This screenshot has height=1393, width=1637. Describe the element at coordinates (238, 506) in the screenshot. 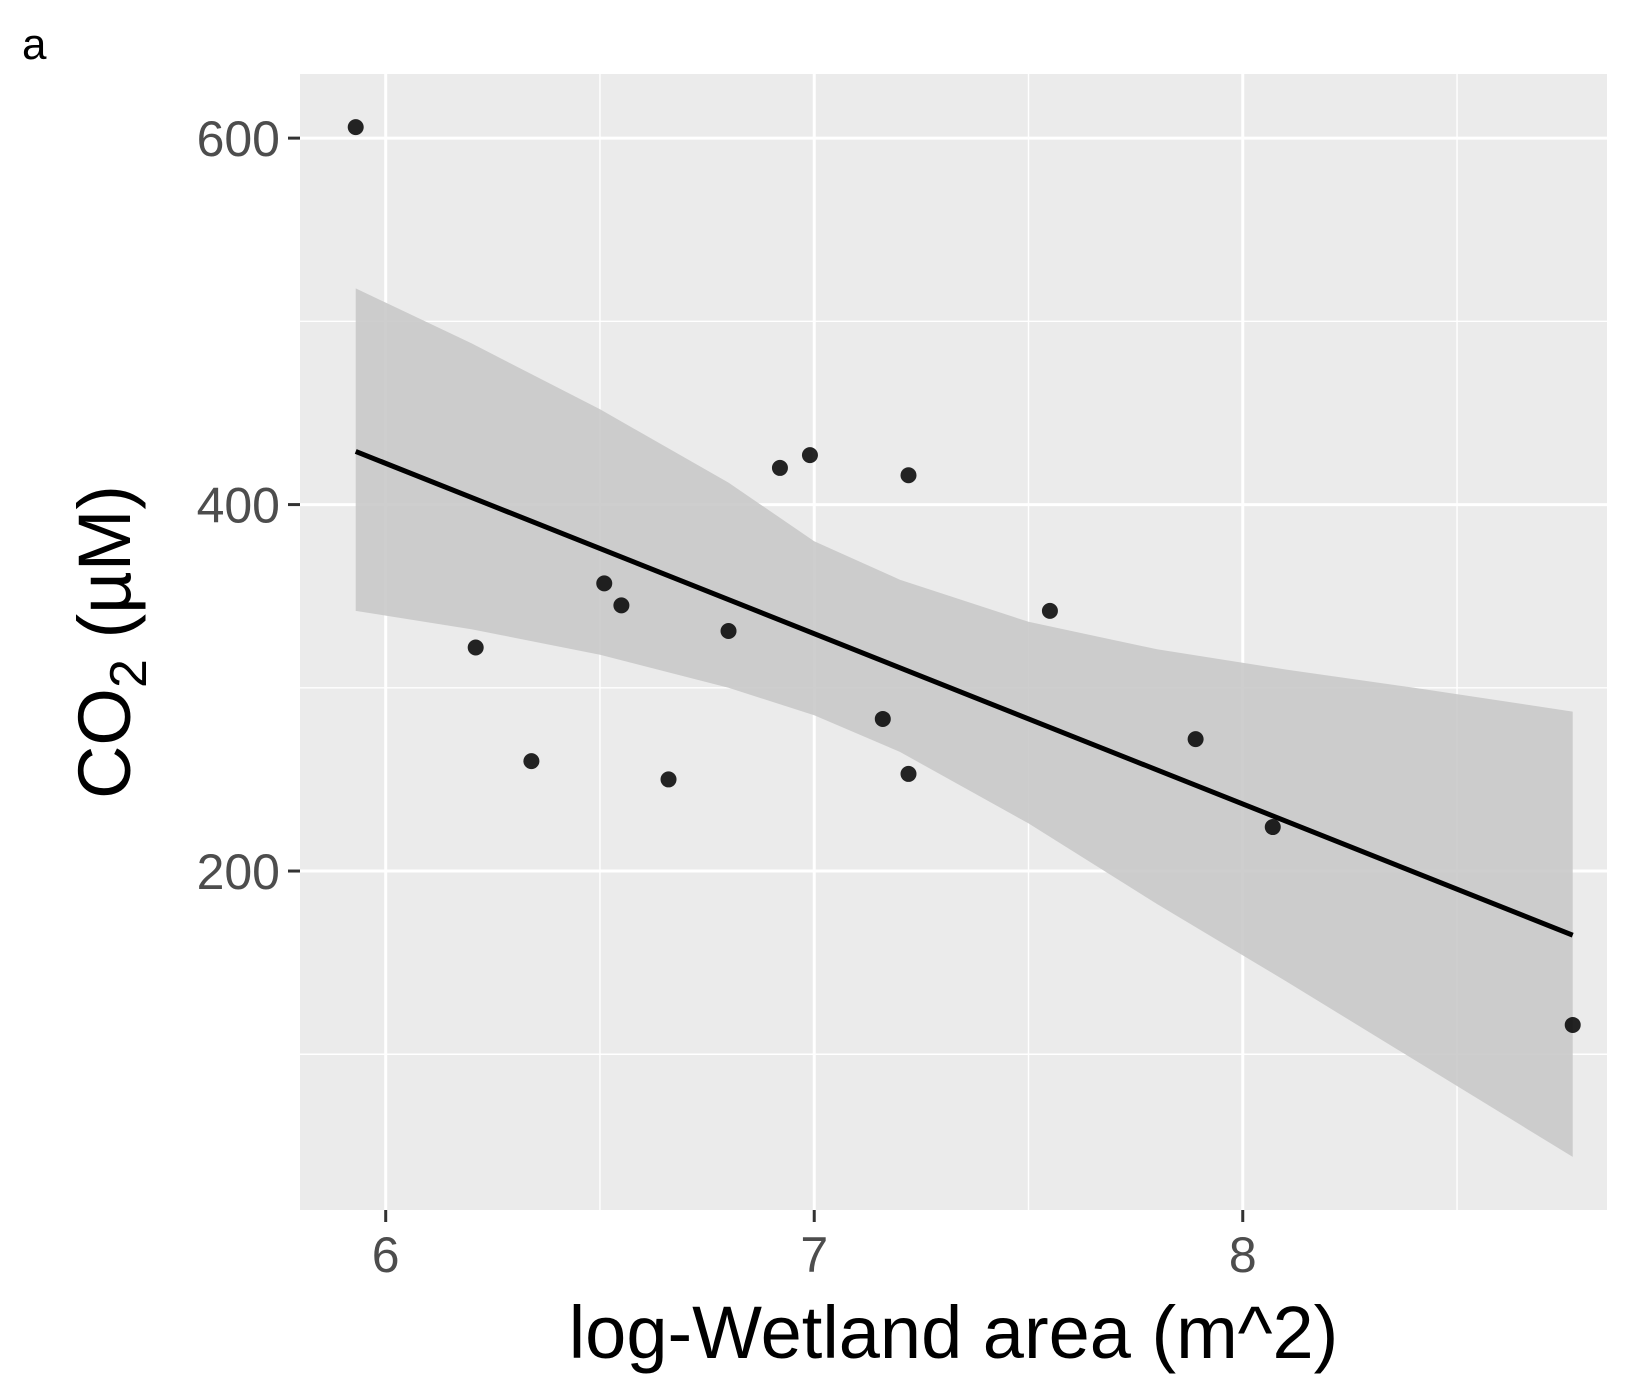

I see `y-tick-label: 400` at that location.